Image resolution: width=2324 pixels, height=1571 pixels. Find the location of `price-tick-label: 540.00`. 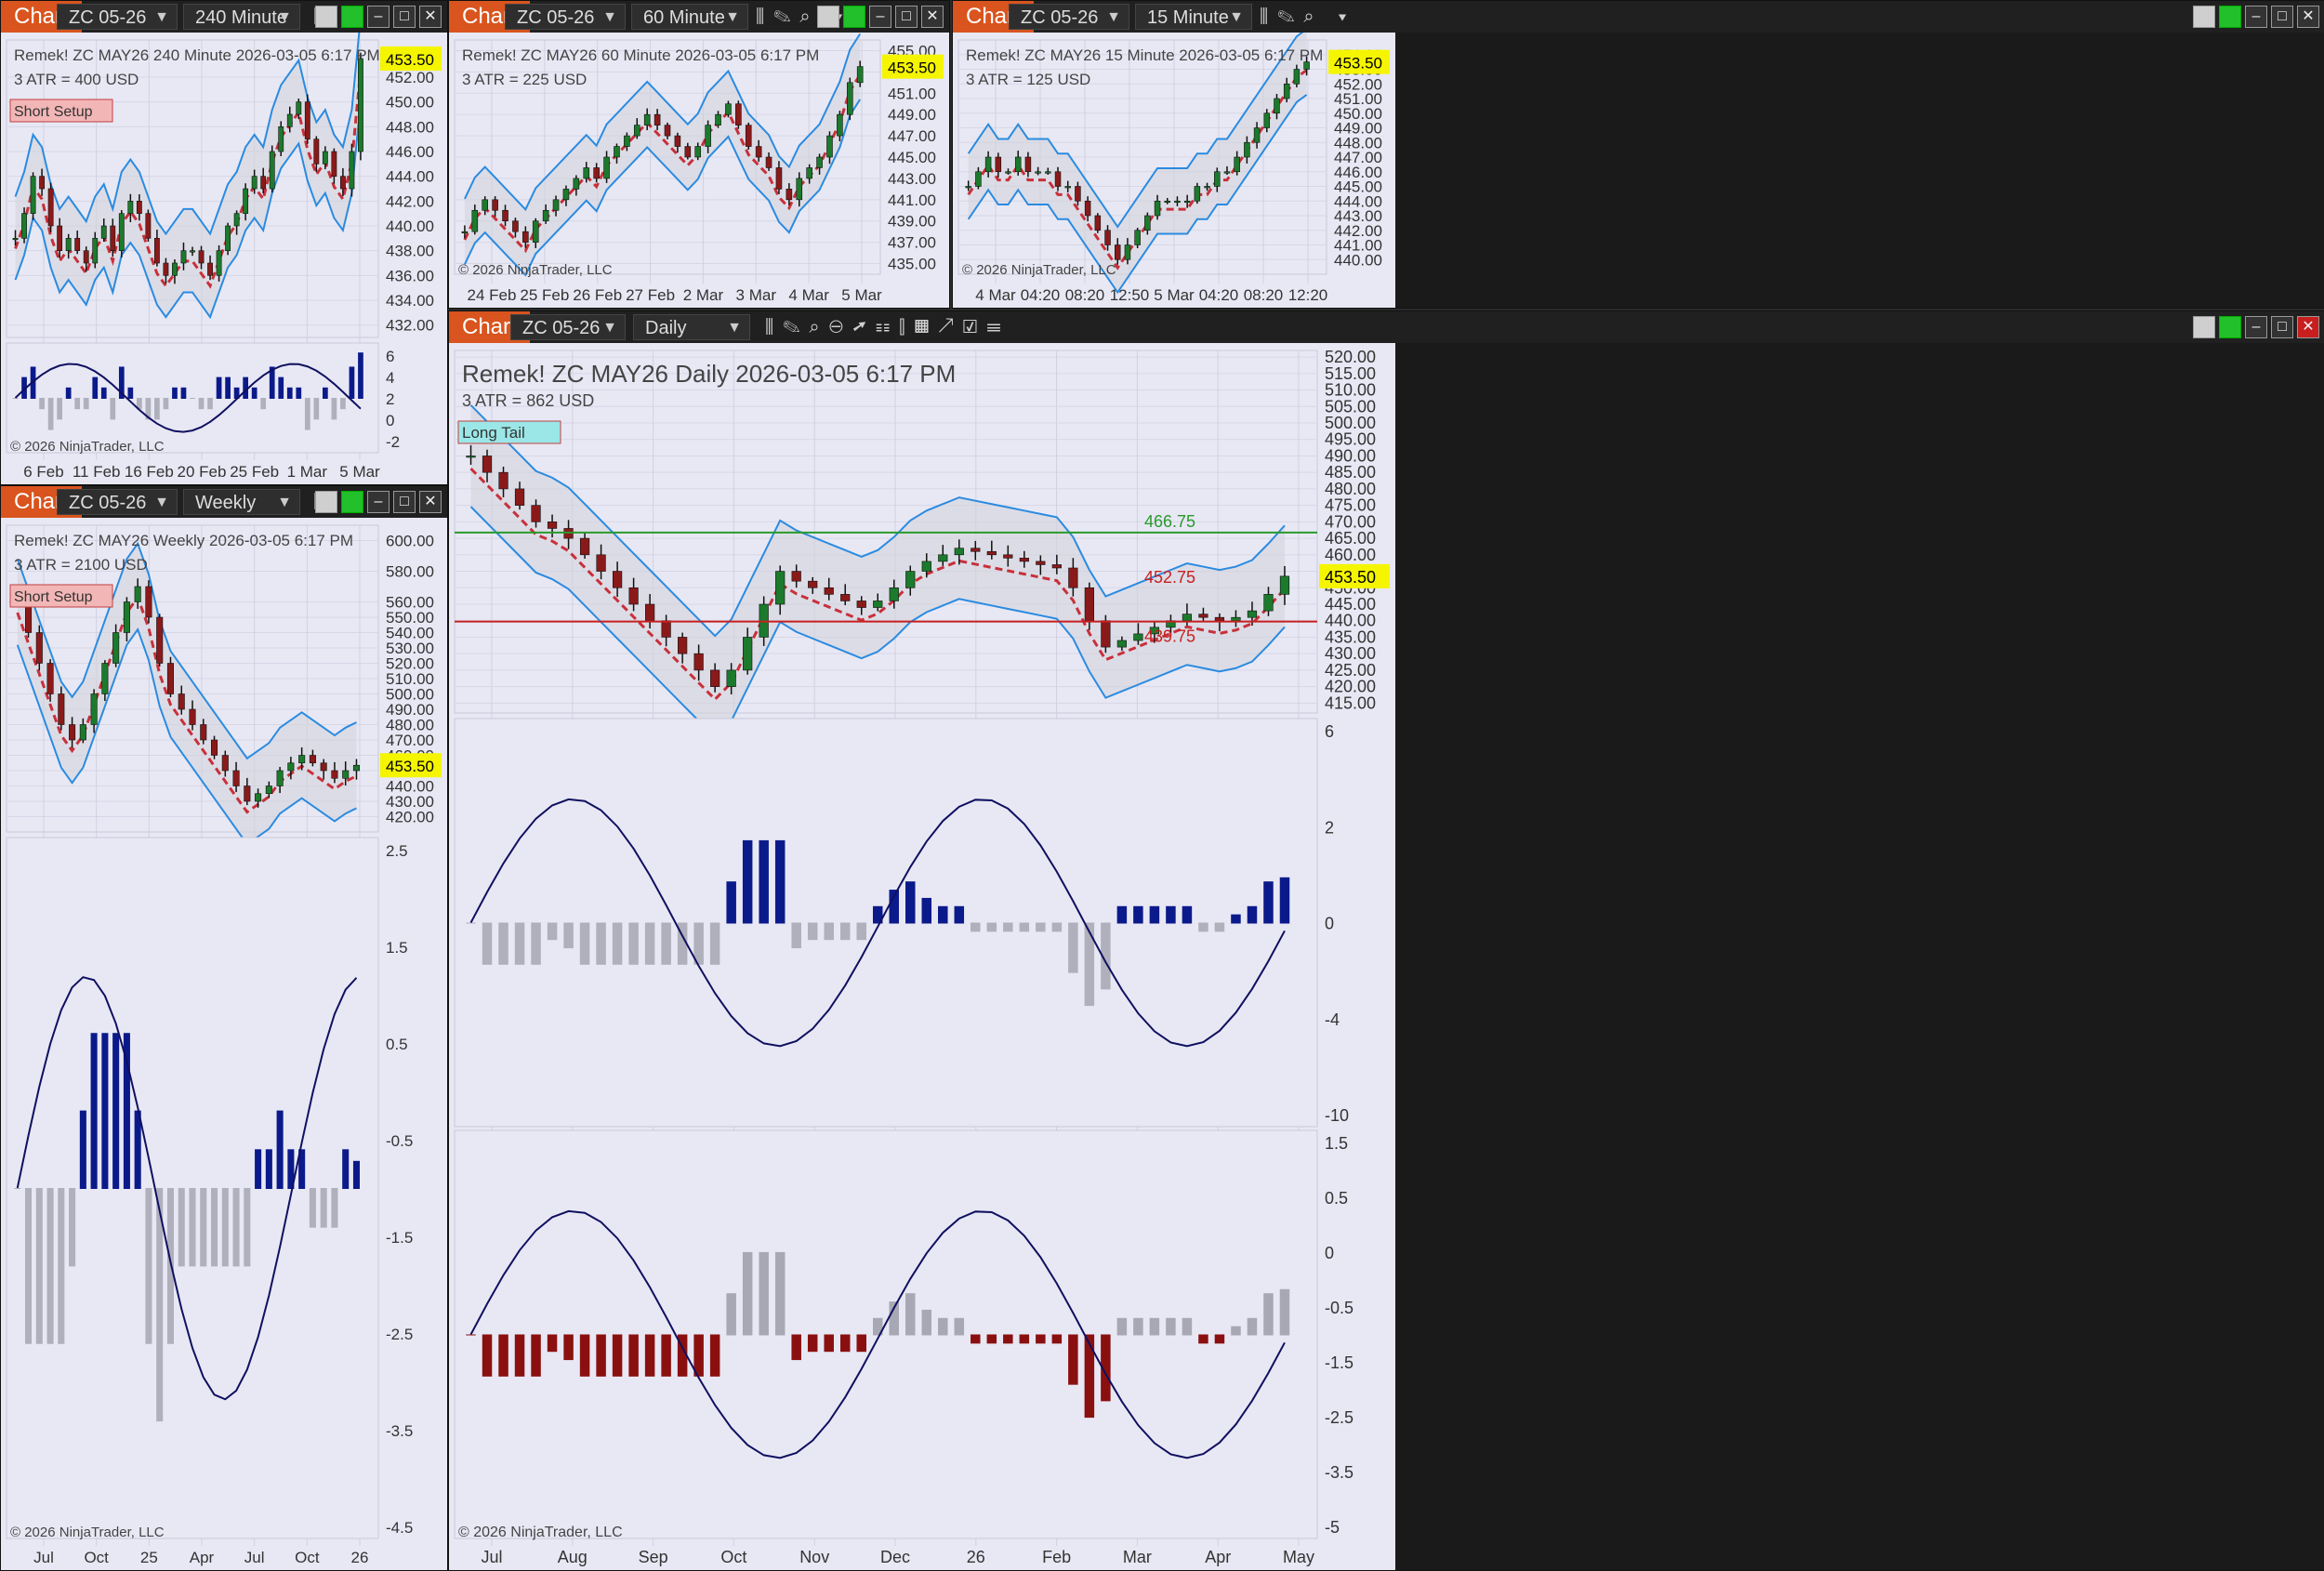

price-tick-label: 540.00 is located at coordinates (410, 633).